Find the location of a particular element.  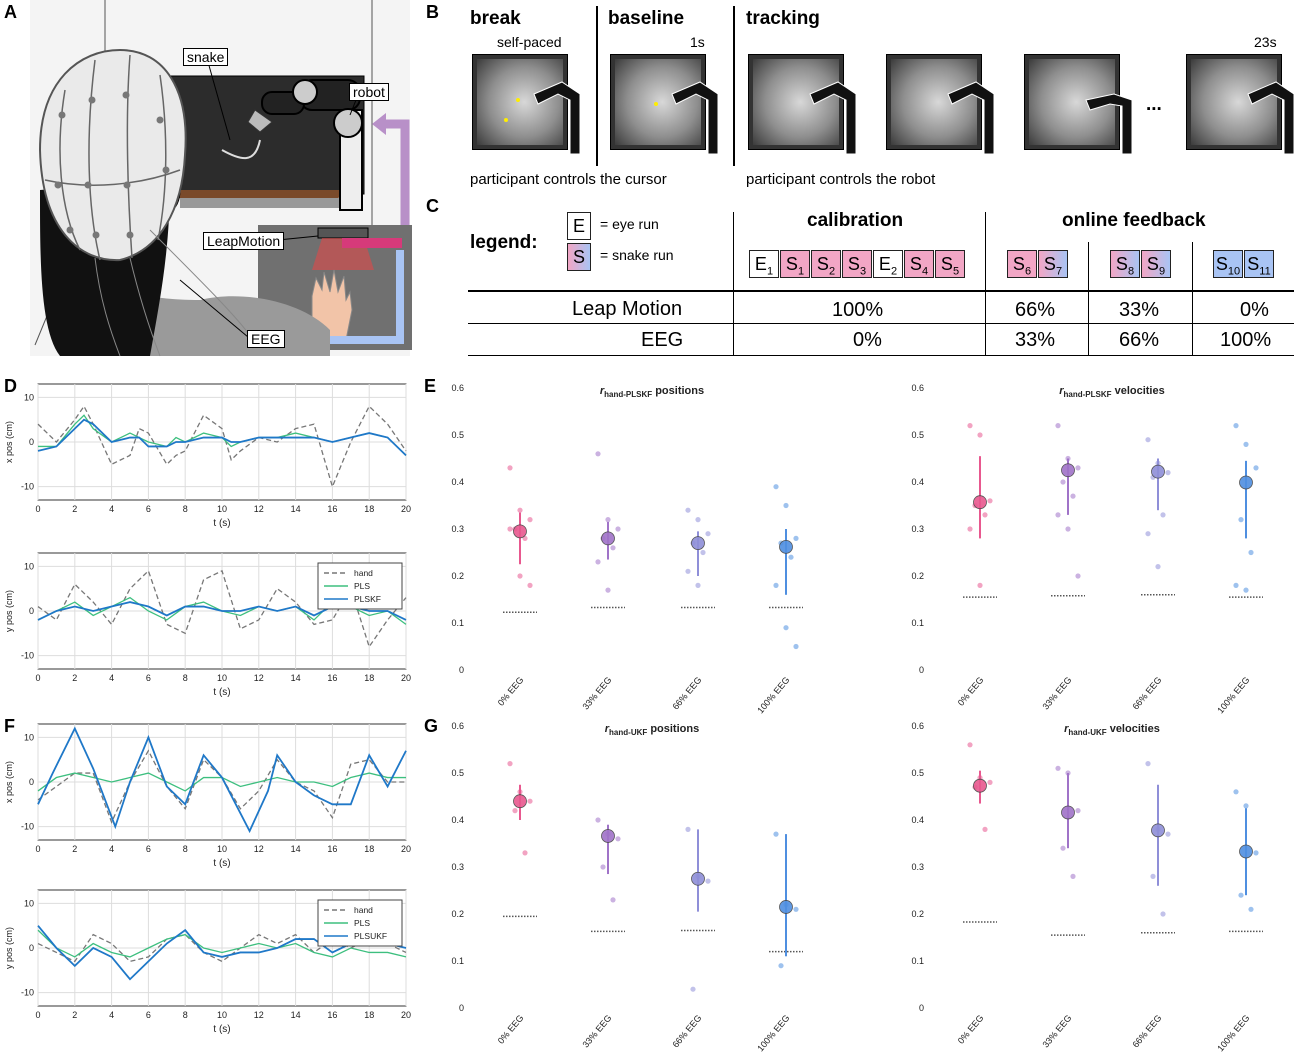

series-plskf is located at coordinates (222, 780).